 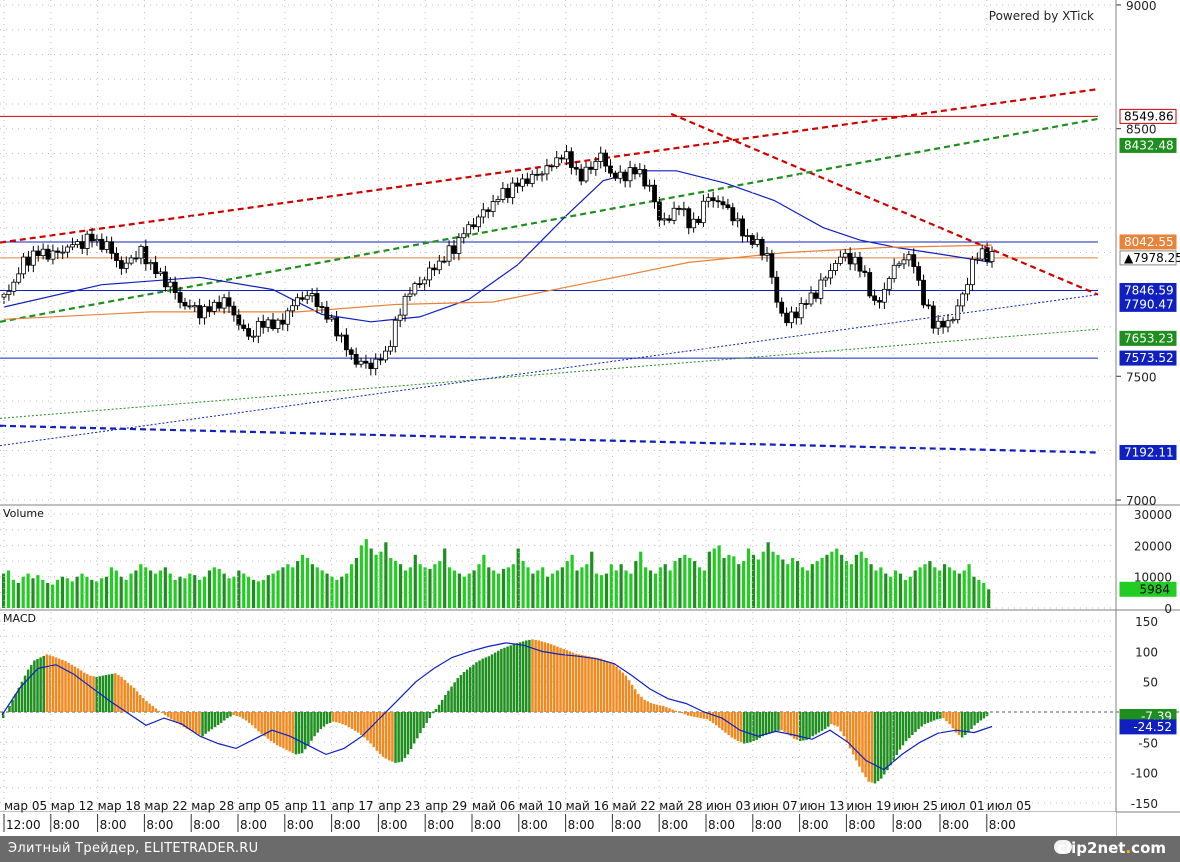 I want to click on date-label: апр 17, so click(x=353, y=806).